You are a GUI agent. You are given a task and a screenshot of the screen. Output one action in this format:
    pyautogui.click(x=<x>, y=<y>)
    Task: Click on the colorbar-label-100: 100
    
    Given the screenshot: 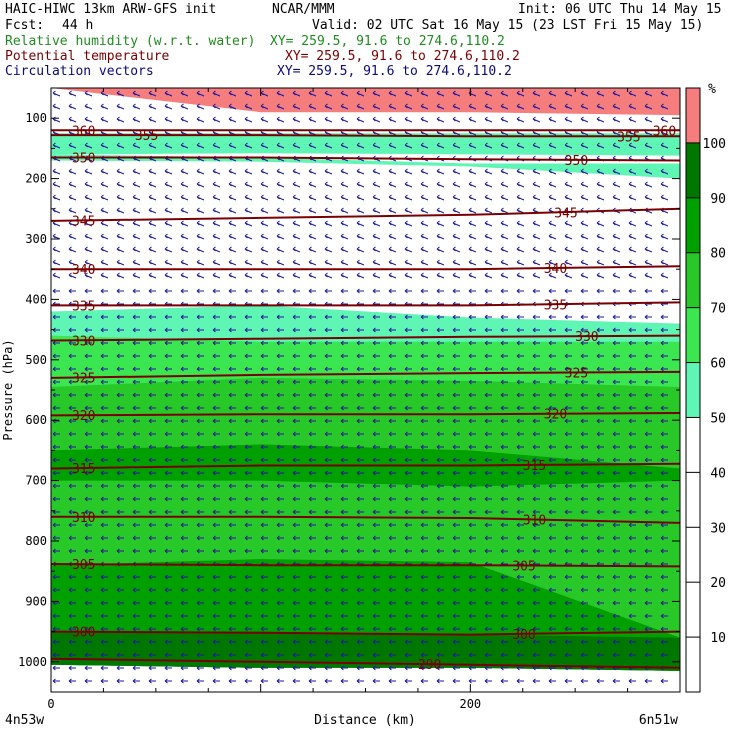 What is the action you would take?
    pyautogui.click(x=714, y=144)
    